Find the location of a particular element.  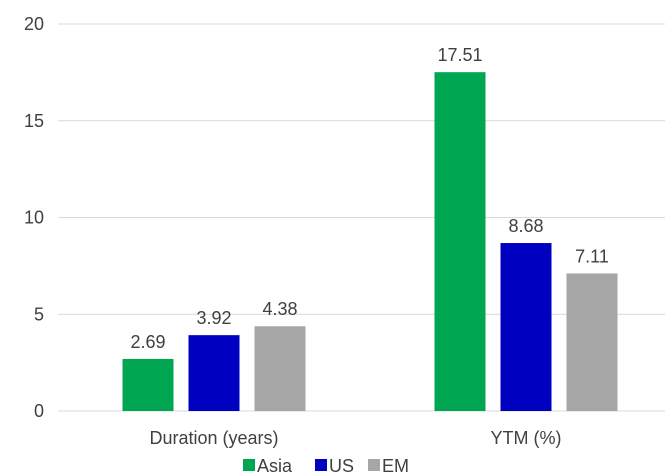

x-axis-categories: Duration (years) YTM (%) is located at coordinates (355, 438).